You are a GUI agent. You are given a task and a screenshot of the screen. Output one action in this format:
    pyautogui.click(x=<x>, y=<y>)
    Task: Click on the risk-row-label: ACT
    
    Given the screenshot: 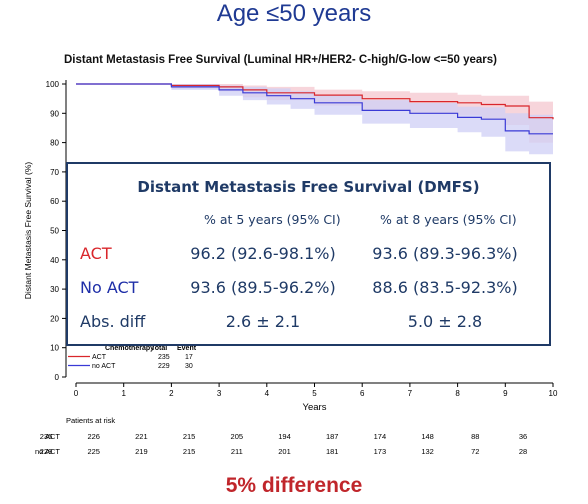 What is the action you would take?
    pyautogui.click(x=52, y=436)
    